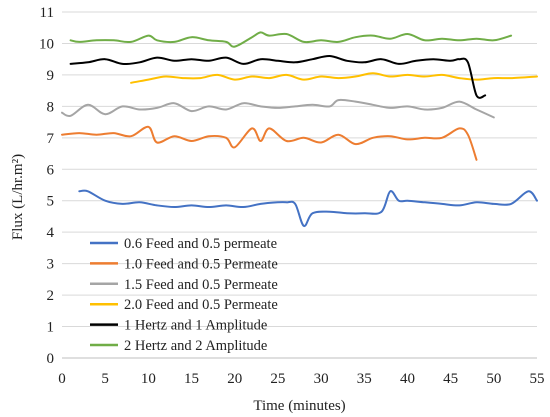 Image resolution: width=550 pixels, height=417 pixels. What do you see at coordinates (51, 139) in the screenshot?
I see `y-tick-label: 7` at bounding box center [51, 139].